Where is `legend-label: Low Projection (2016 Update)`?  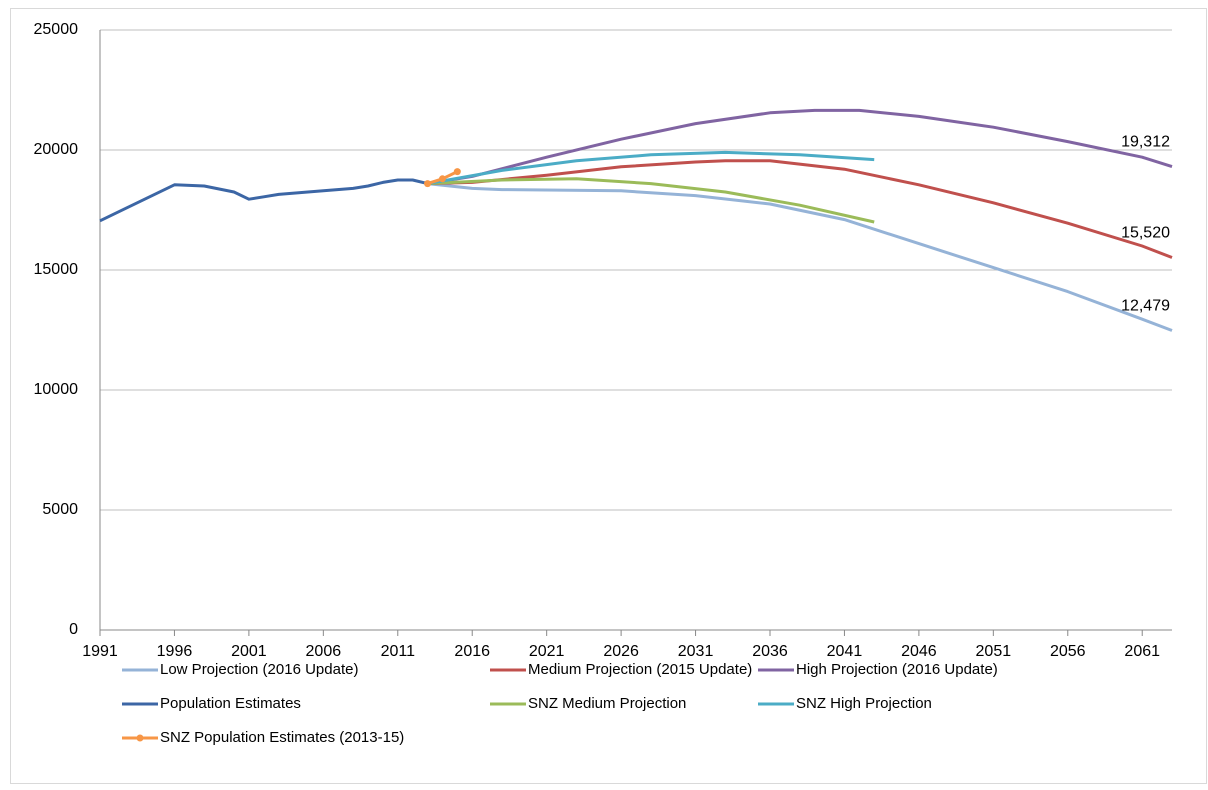
legend-label: Low Projection (2016 Update) is located at coordinates (259, 669).